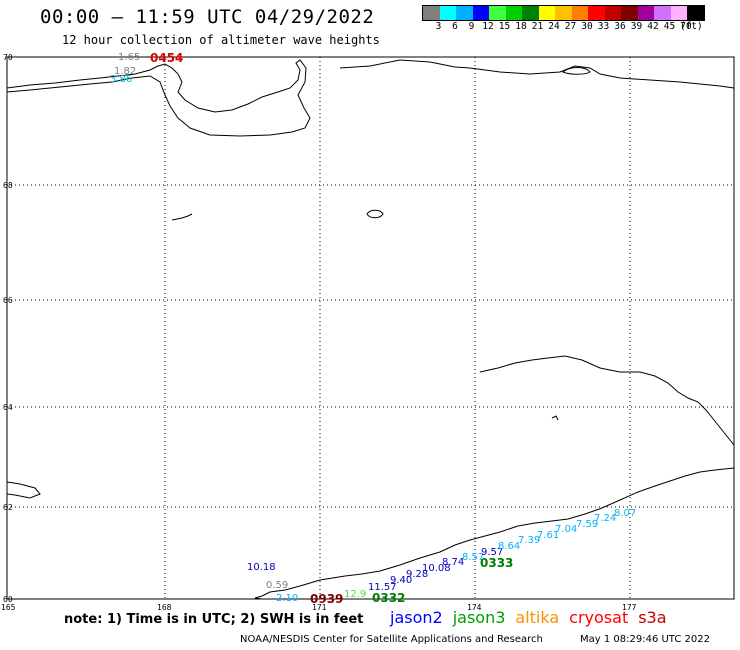  What do you see at coordinates (416, 617) in the screenshot?
I see `satellite-jason2: jason2` at bounding box center [416, 617].